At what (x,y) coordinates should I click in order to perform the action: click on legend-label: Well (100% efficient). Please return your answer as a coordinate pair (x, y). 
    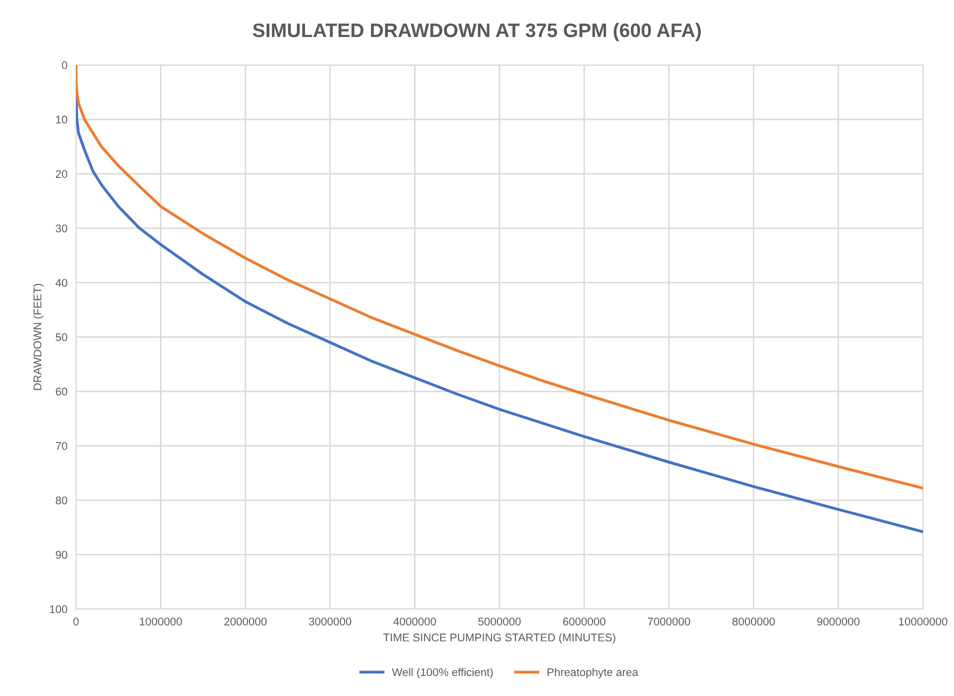
    Looking at the image, I should click on (442, 673).